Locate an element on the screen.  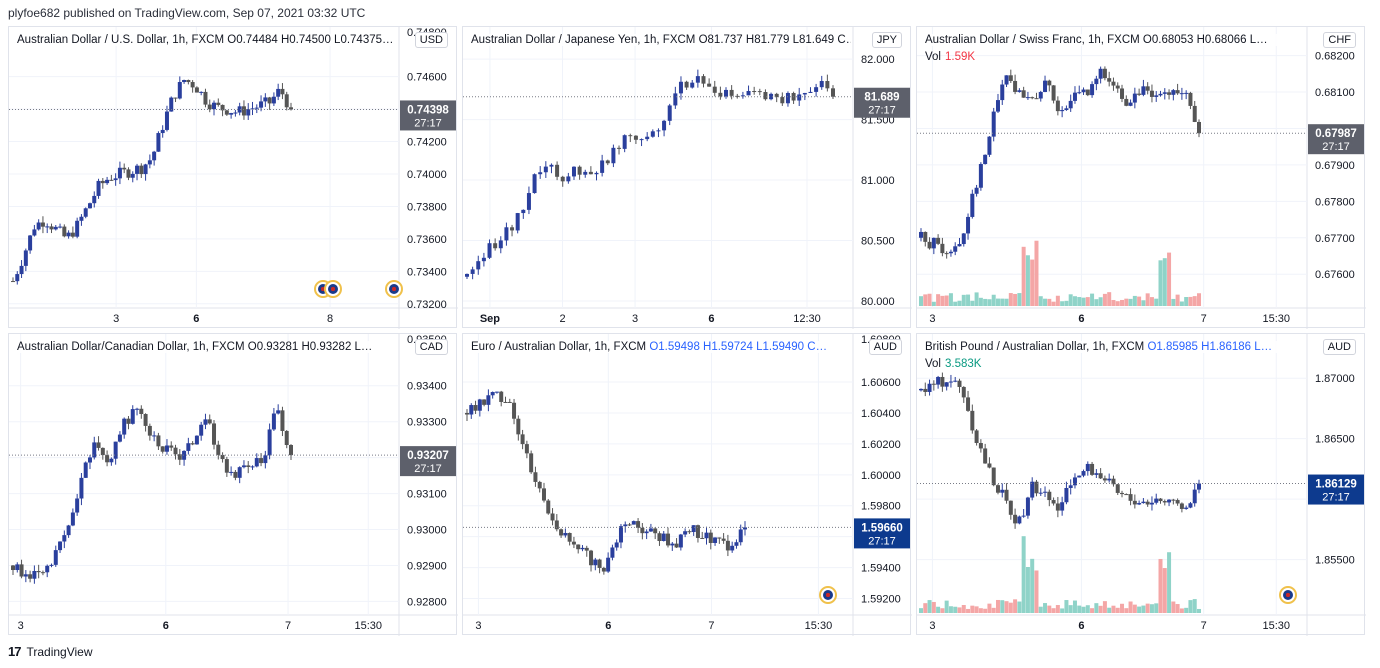
currency-label: CAD is located at coordinates (431, 347).